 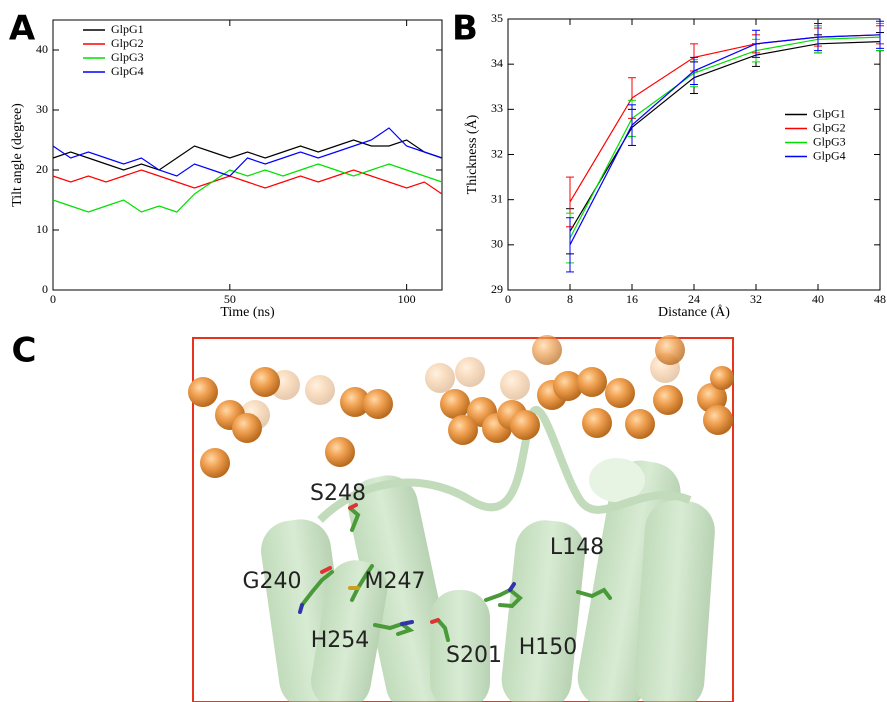 What do you see at coordinates (497, 108) in the screenshot?
I see `y-tick-label: 33` at bounding box center [497, 108].